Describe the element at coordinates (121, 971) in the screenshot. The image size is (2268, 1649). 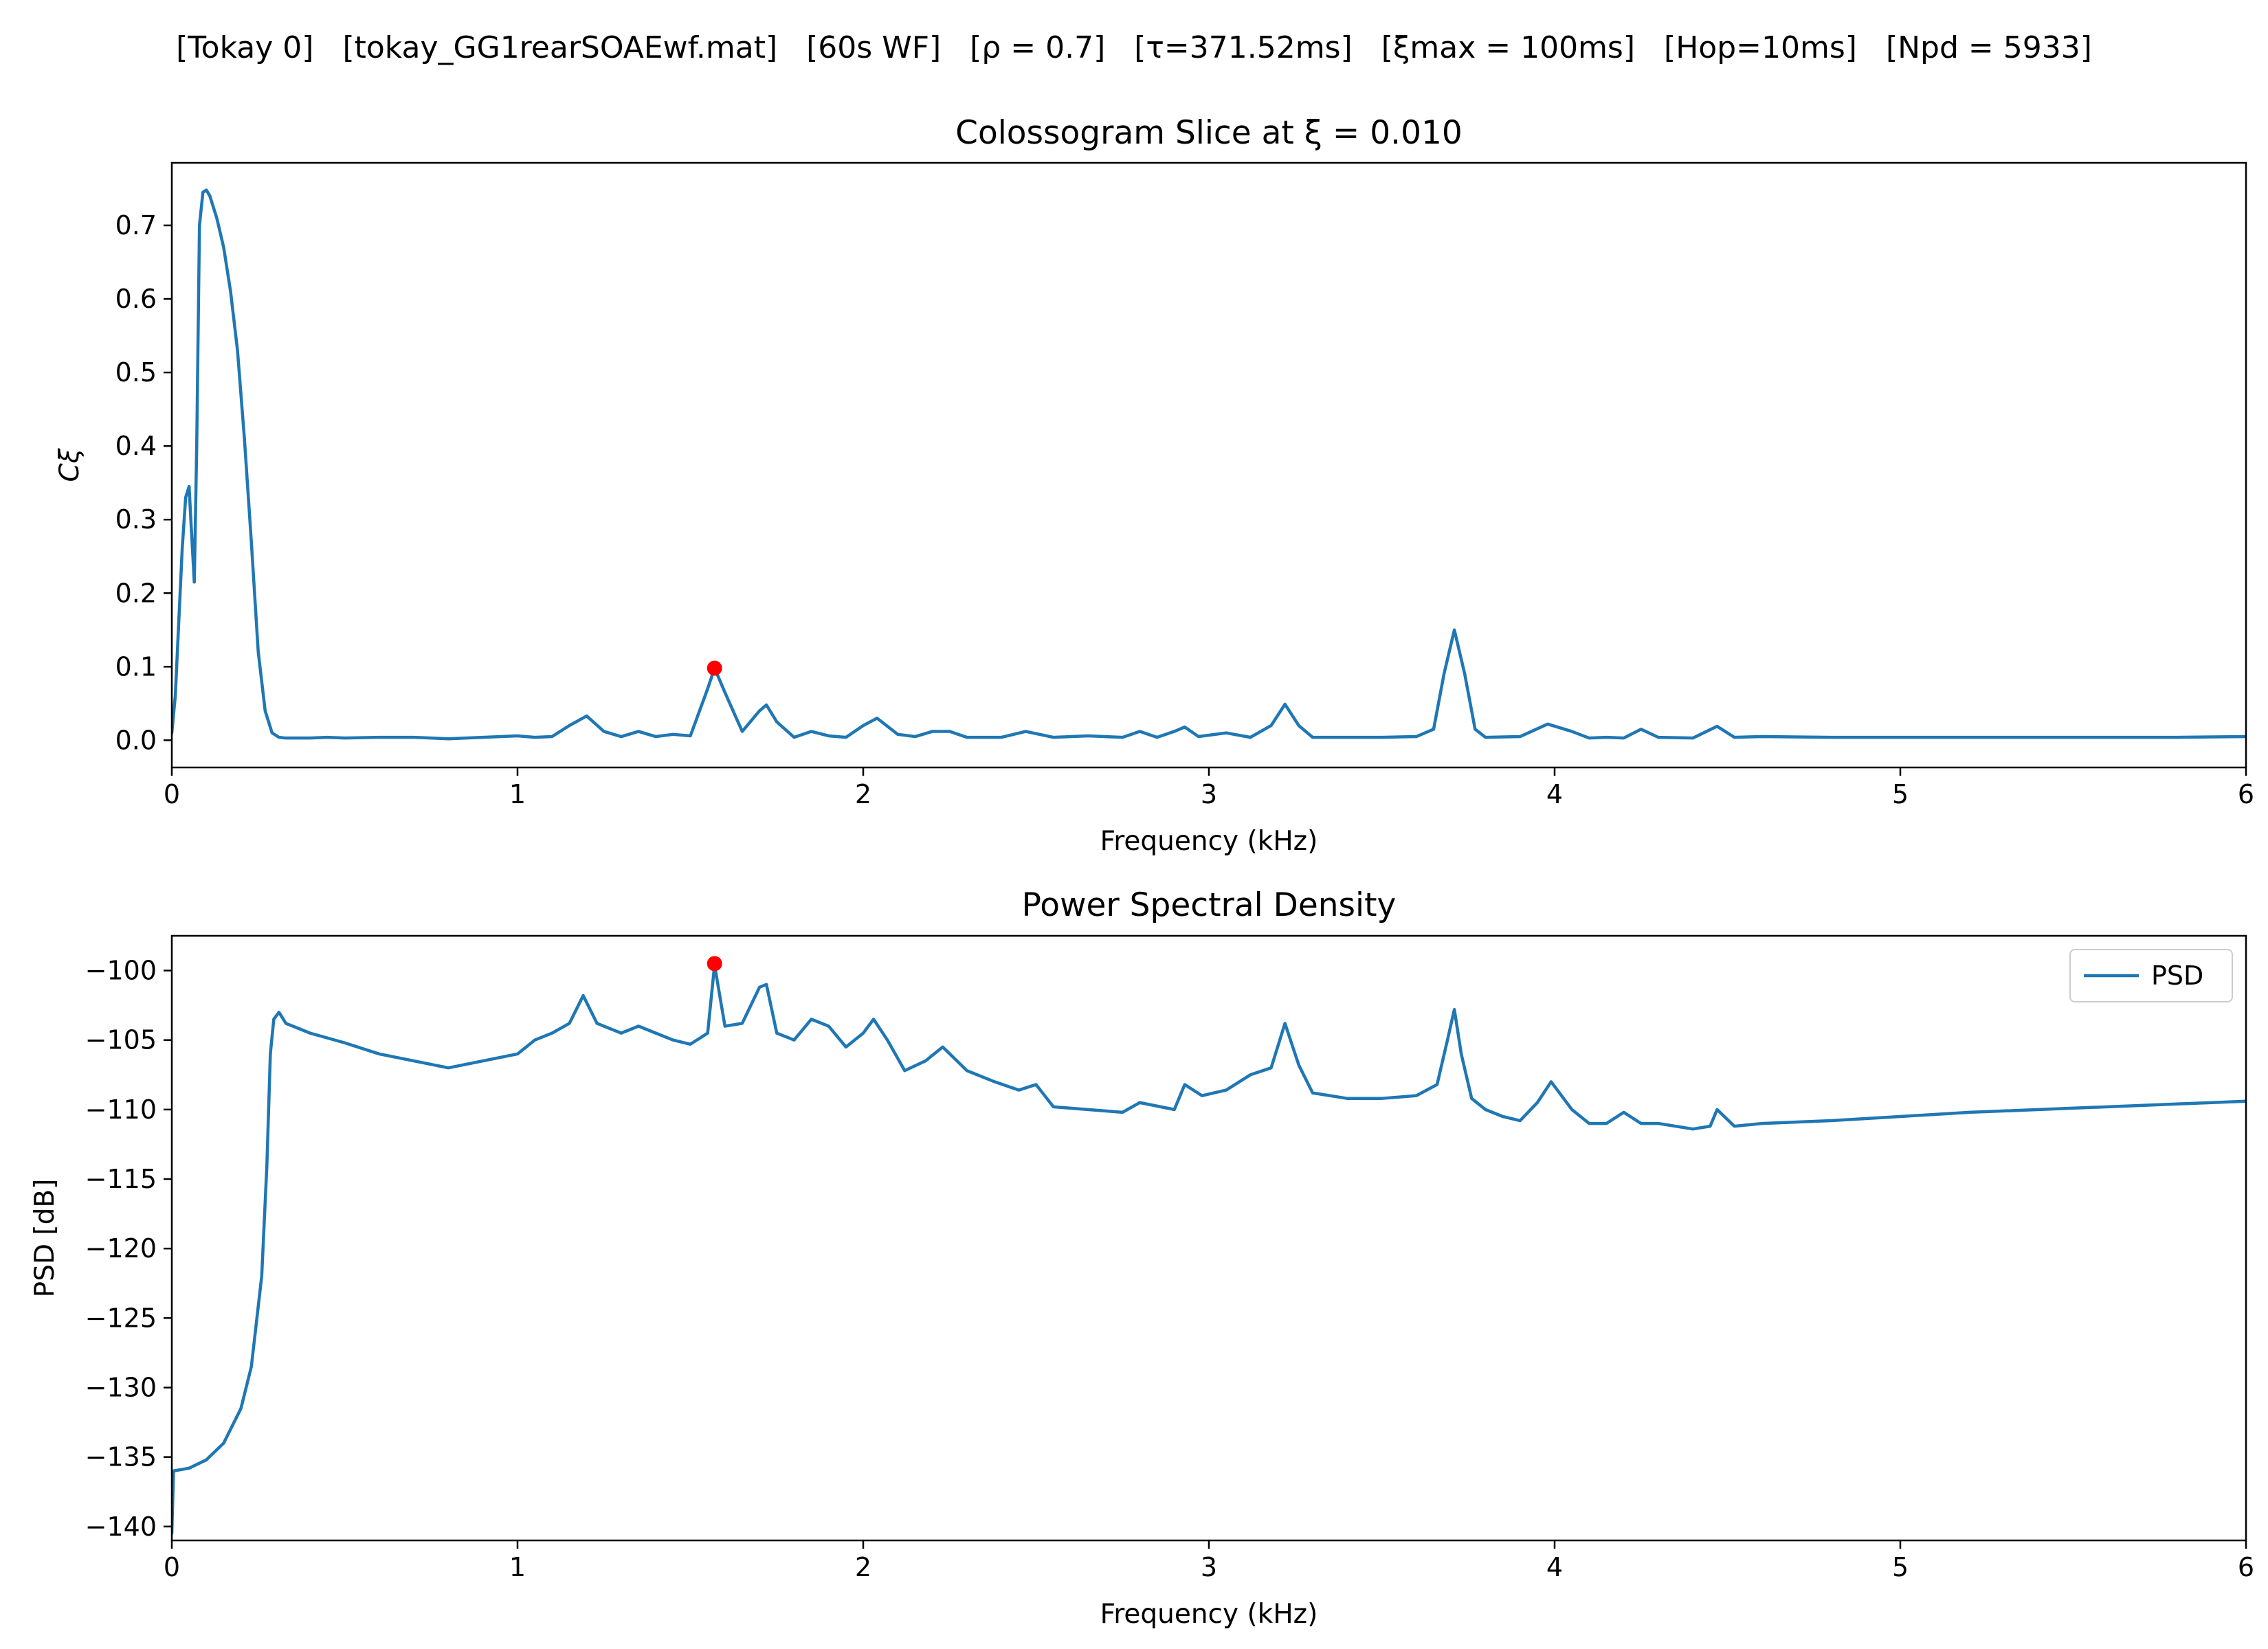
I see `psd-y-tick-label: −100` at that location.